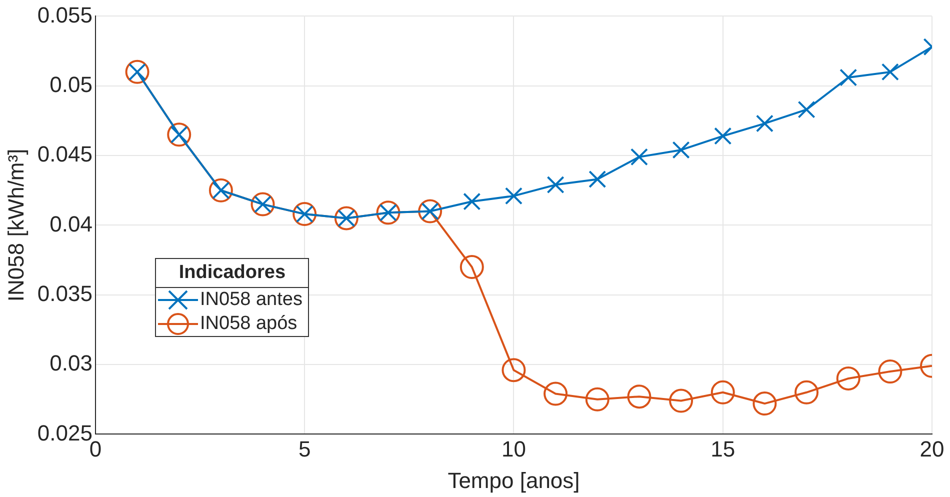 Image resolution: width=950 pixels, height=497 pixels. Describe the element at coordinates (71, 363) in the screenshot. I see `y-tick-label: 0.03` at that location.